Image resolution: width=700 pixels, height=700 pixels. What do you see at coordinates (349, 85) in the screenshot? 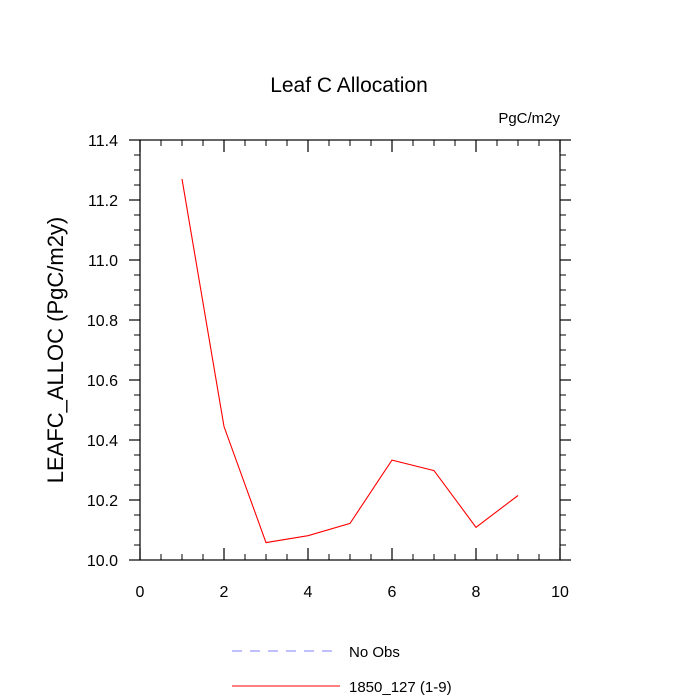
I see `chart-title: Leaf C Allocation` at bounding box center [349, 85].